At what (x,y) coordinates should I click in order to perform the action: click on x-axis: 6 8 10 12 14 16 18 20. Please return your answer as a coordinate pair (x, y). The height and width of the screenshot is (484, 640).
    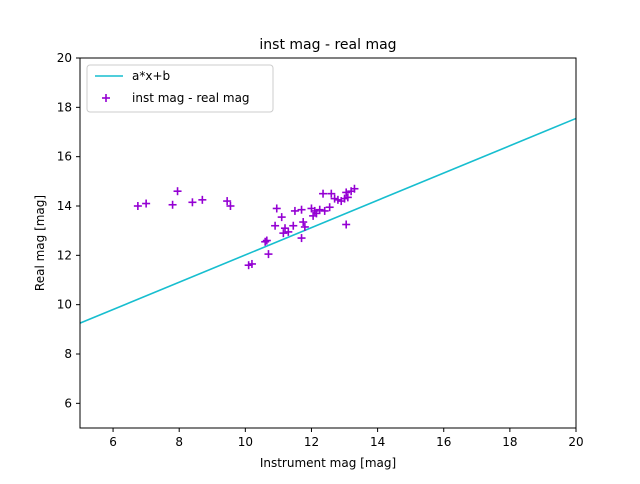
    Looking at the image, I should click on (346, 438).